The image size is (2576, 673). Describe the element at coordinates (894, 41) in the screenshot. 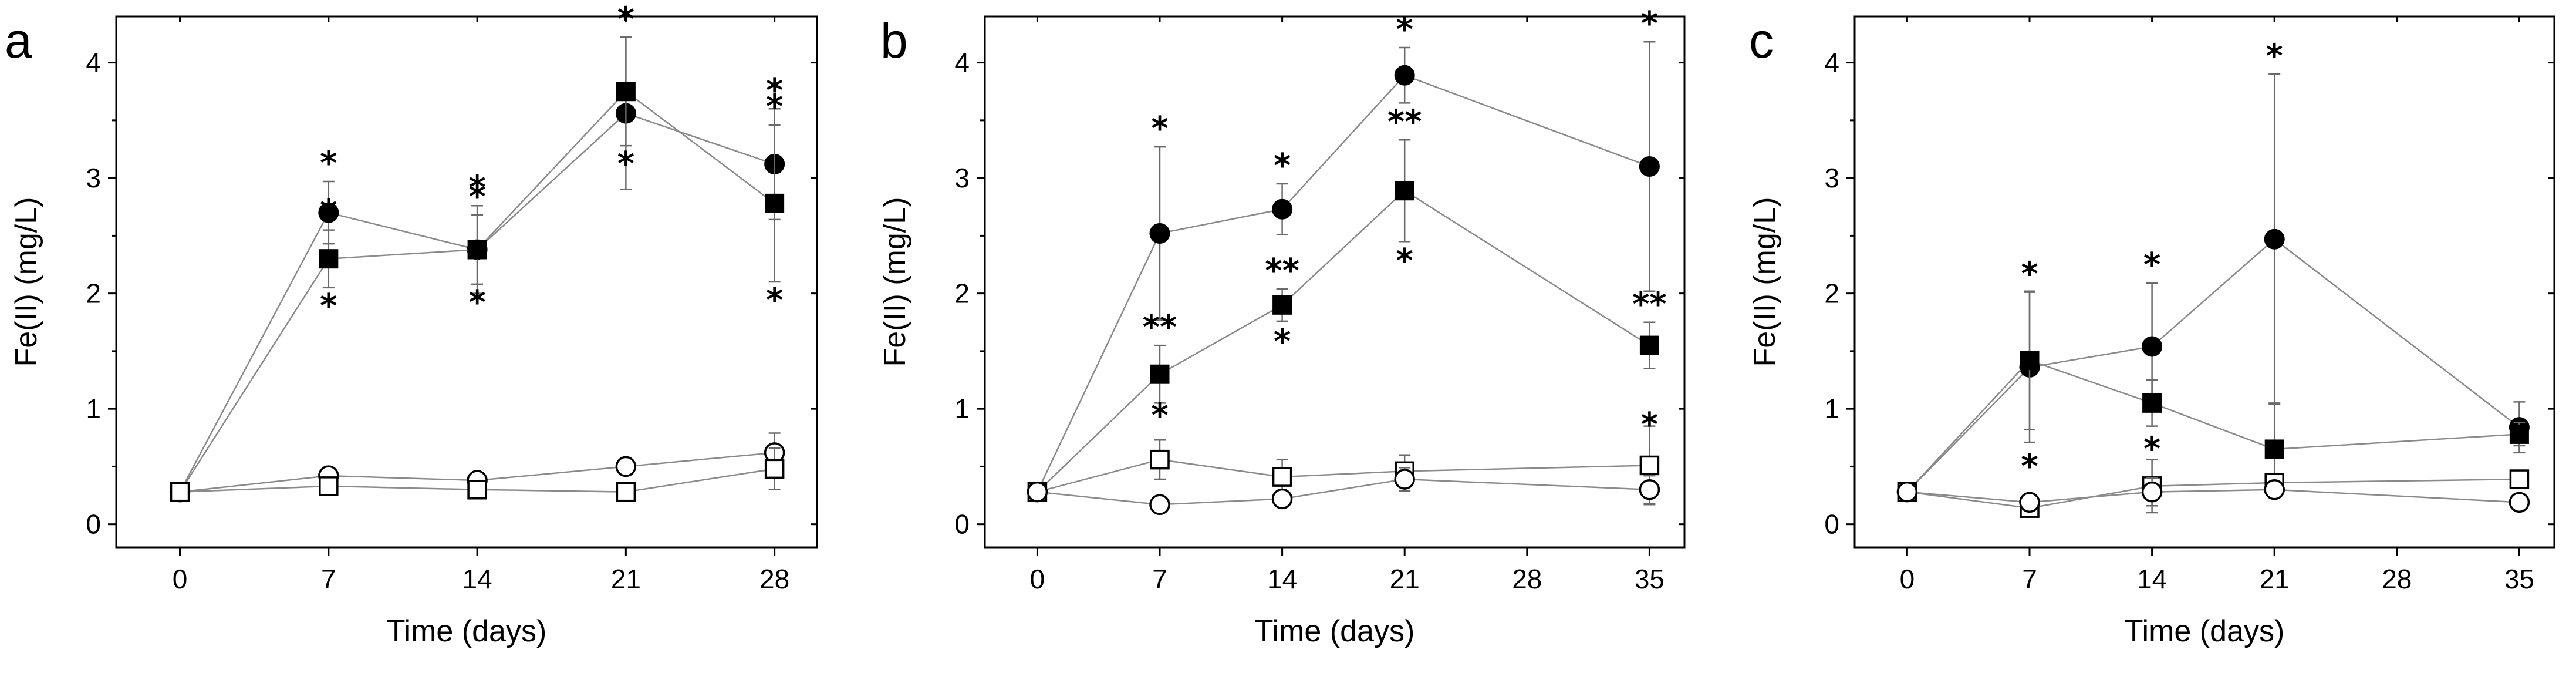

I see `panel-letter: b` at that location.